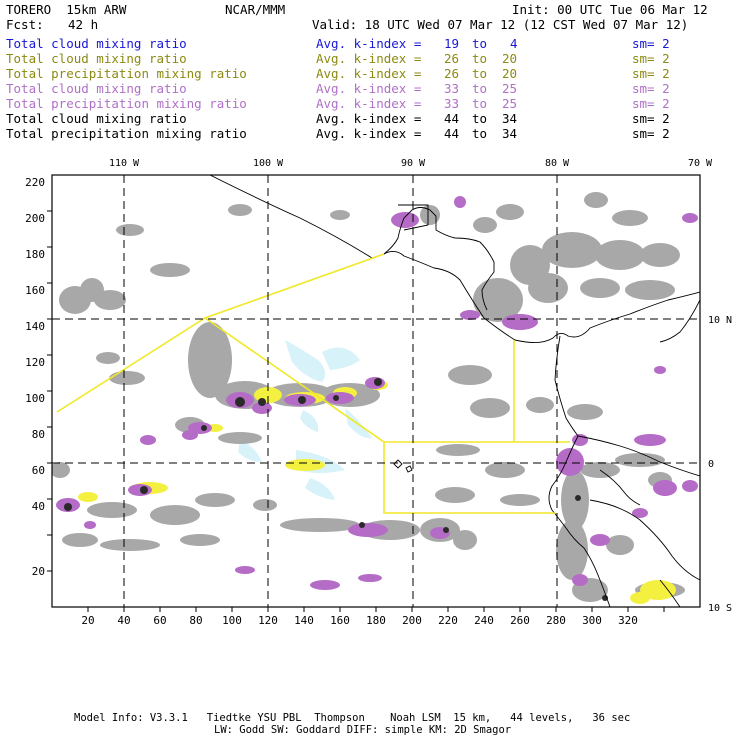  Describe the element at coordinates (720, 320) in the screenshot. I see `lat-label: 10 N` at that location.